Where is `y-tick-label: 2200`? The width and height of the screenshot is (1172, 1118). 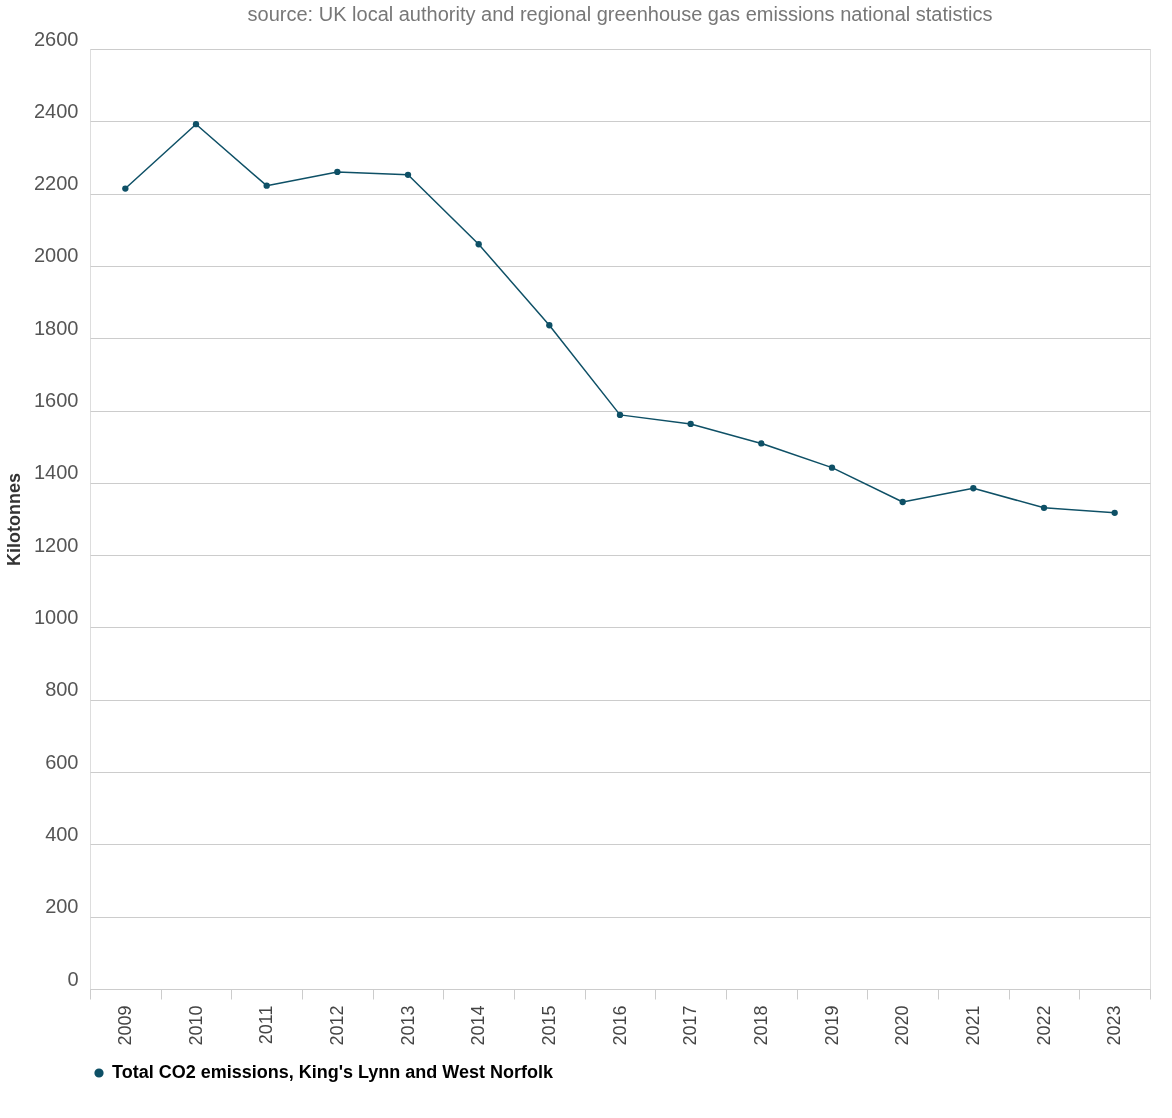 y-tick-label: 2200 is located at coordinates (56, 183).